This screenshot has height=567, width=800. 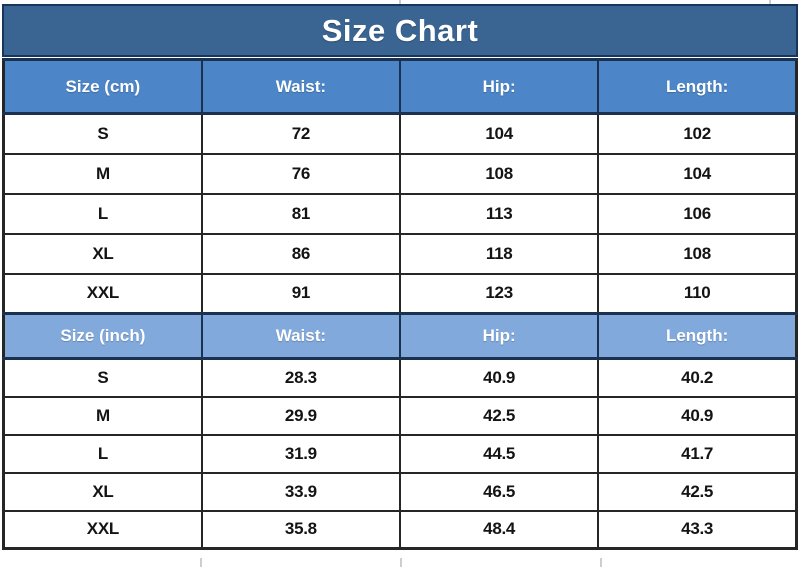 I want to click on table-row: XL 86 118 108, so click(x=400, y=253).